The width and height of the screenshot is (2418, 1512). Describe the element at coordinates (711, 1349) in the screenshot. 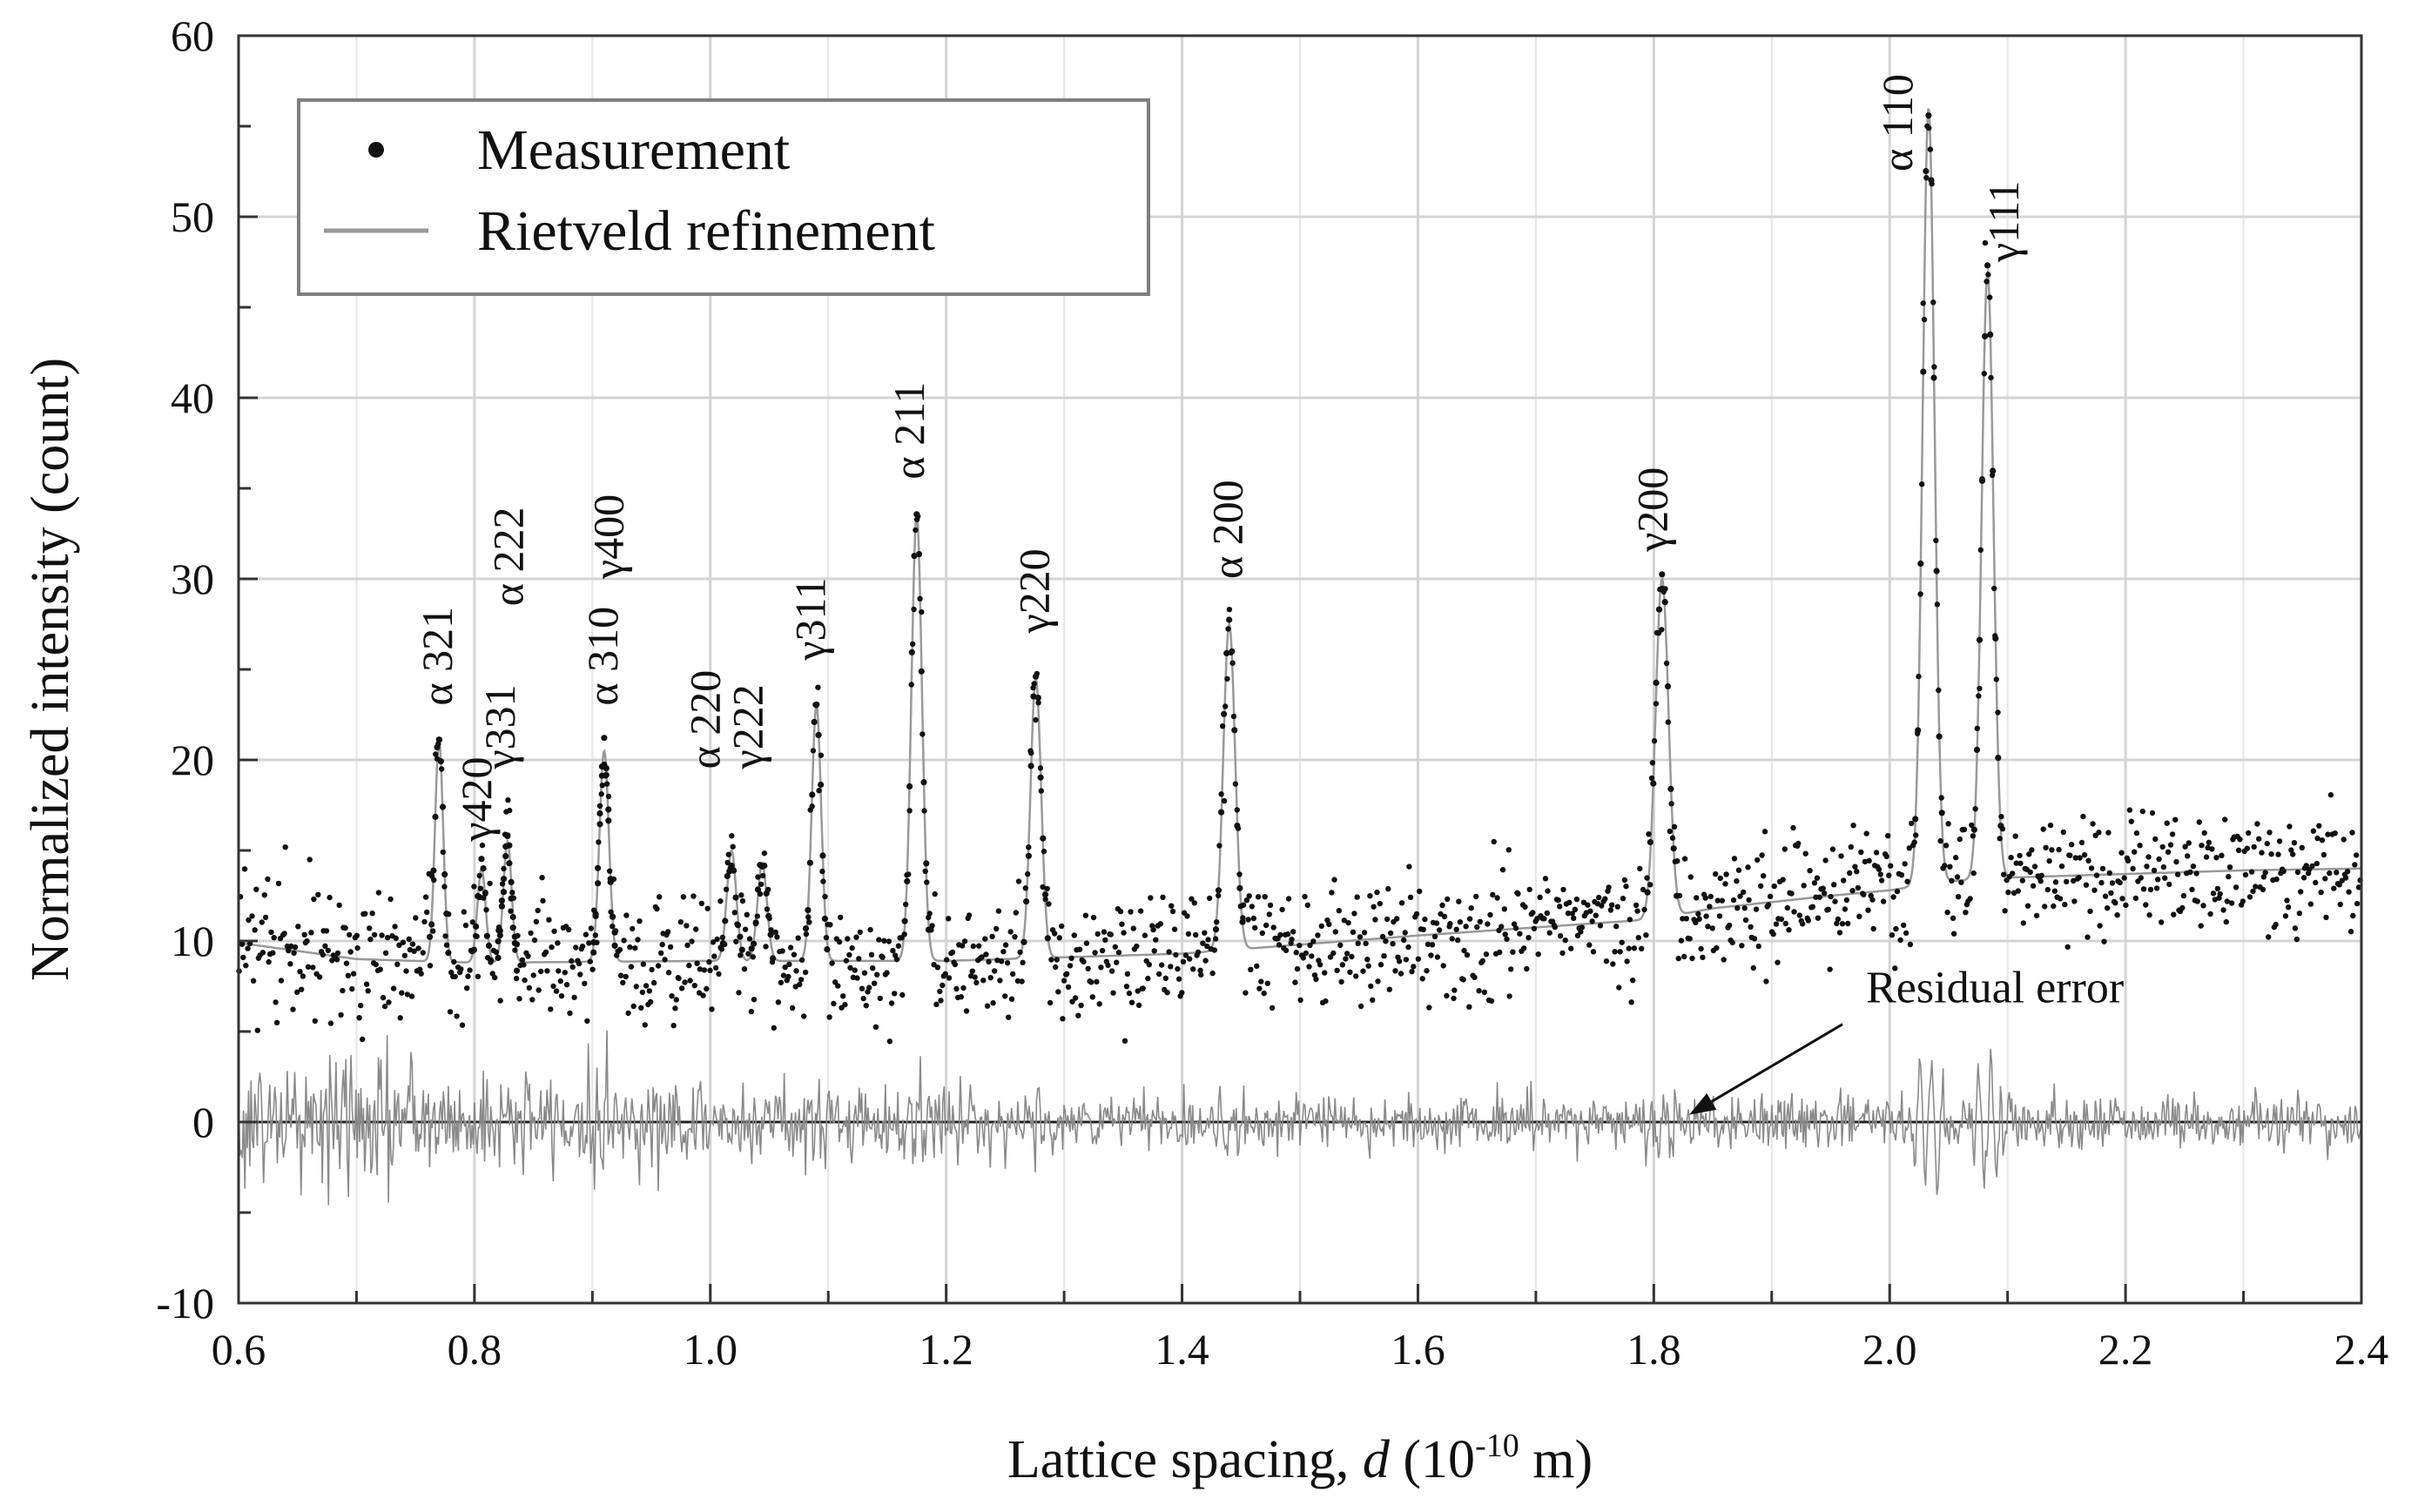

I see `x-tick-label: 1.0` at that location.